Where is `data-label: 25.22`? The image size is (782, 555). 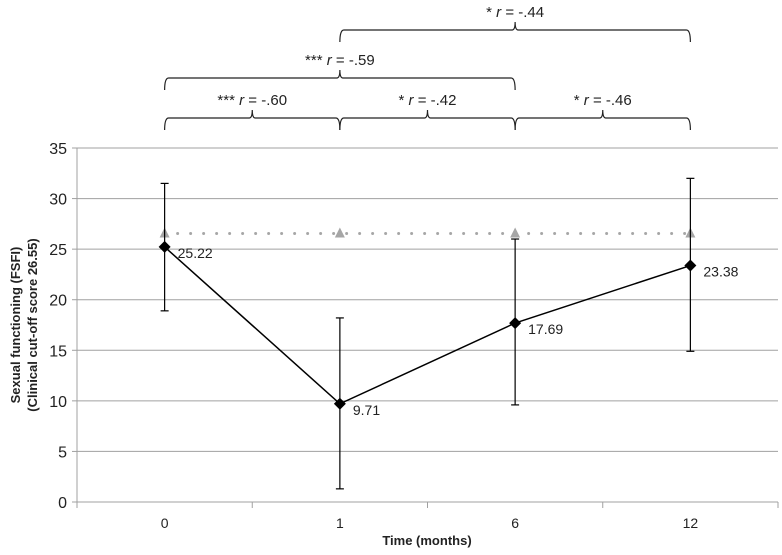
data-label: 25.22 is located at coordinates (195, 253).